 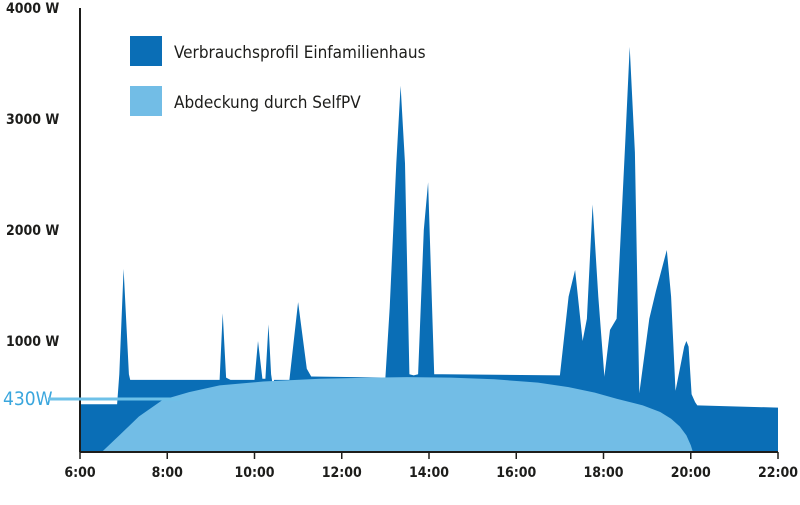 What do you see at coordinates (80, 473) in the screenshot?
I see `x-tick-label: 6:00` at bounding box center [80, 473].